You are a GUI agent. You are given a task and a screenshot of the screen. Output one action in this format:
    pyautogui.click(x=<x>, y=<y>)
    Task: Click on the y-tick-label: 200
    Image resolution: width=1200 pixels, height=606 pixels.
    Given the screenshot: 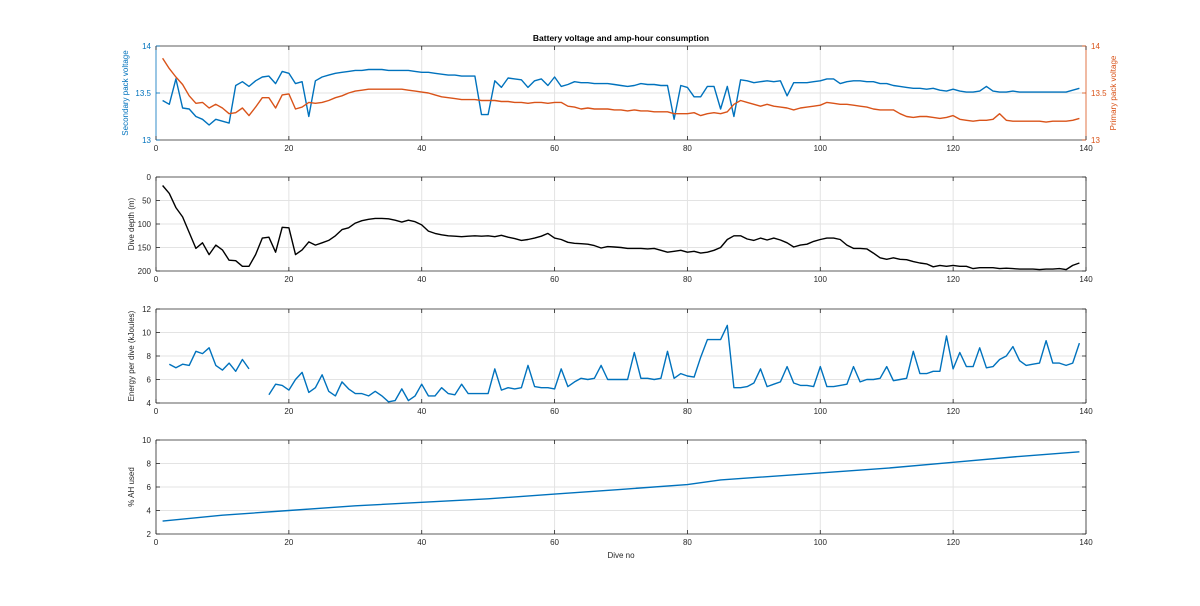 What is the action you would take?
    pyautogui.click(x=145, y=271)
    